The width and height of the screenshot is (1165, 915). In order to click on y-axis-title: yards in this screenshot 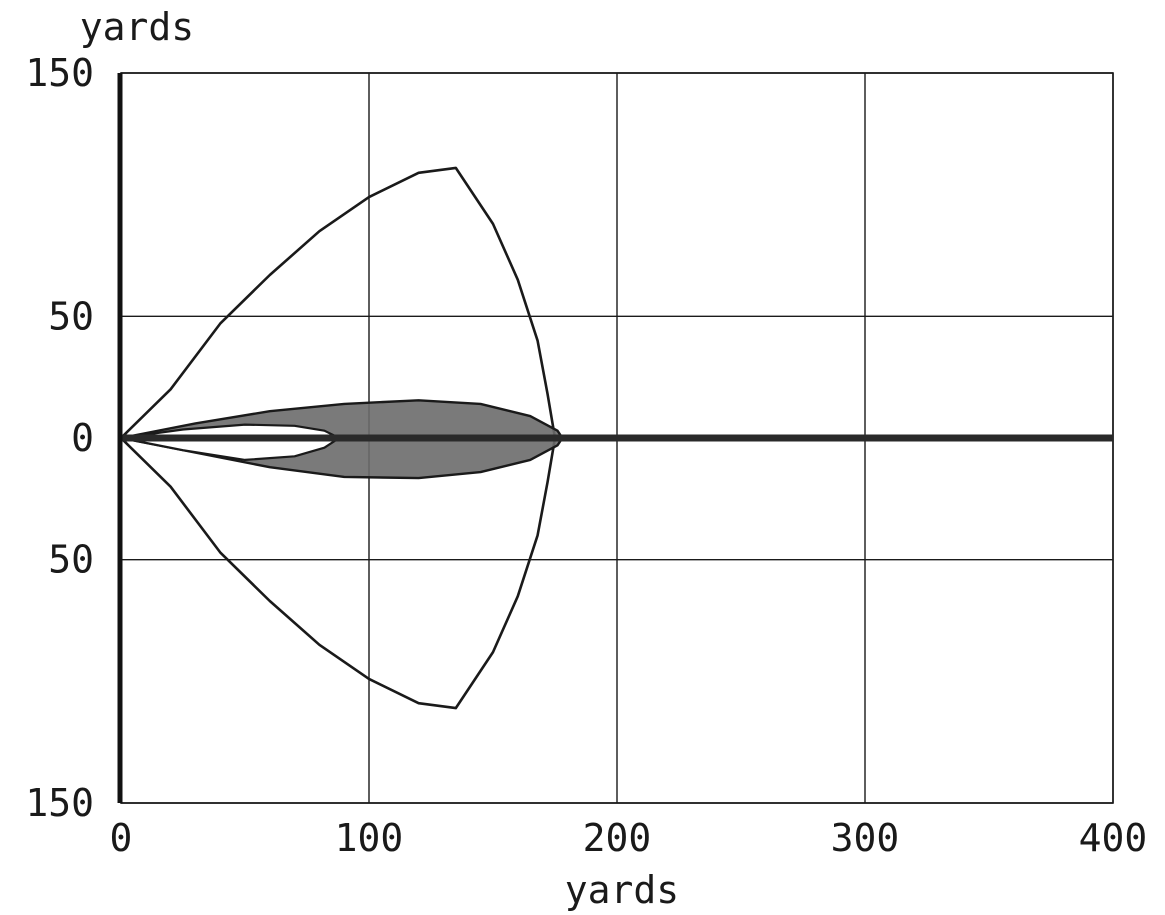, I will do `click(137, 27)`.